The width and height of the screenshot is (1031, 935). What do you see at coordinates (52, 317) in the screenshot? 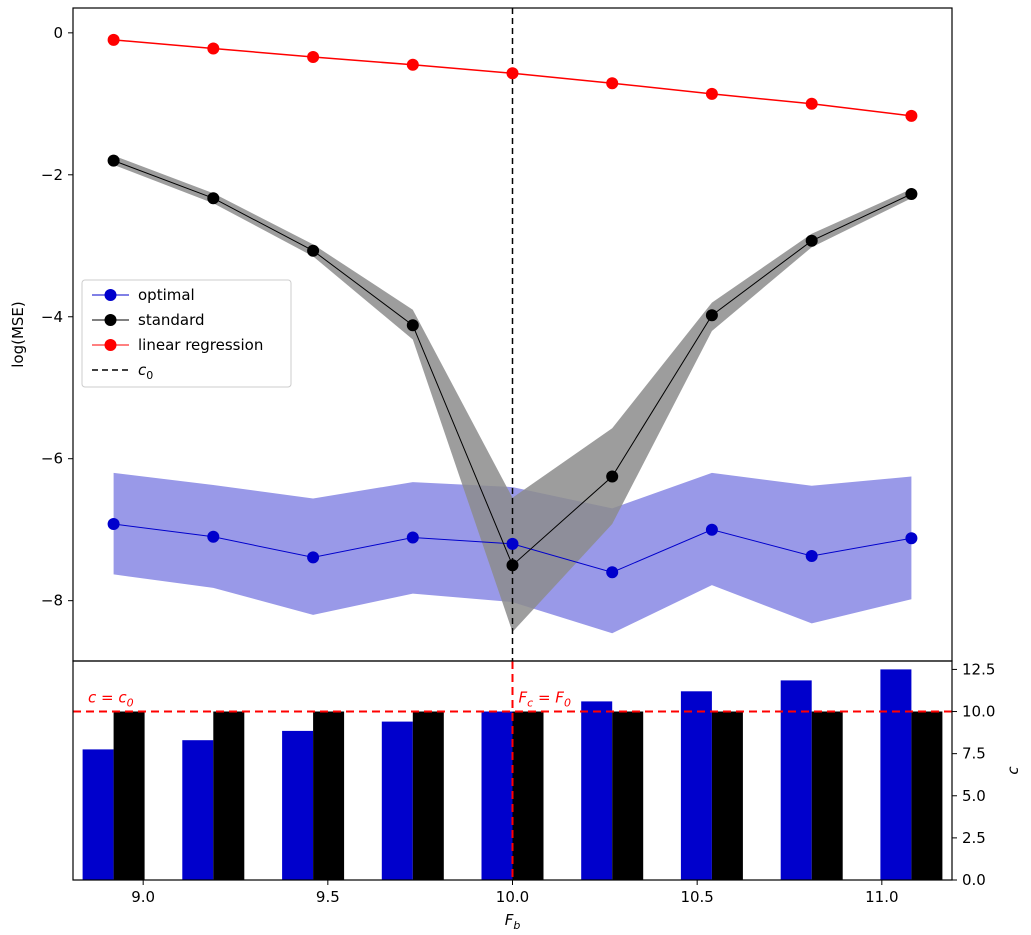
I see `y-tick-label: −4` at bounding box center [52, 317].